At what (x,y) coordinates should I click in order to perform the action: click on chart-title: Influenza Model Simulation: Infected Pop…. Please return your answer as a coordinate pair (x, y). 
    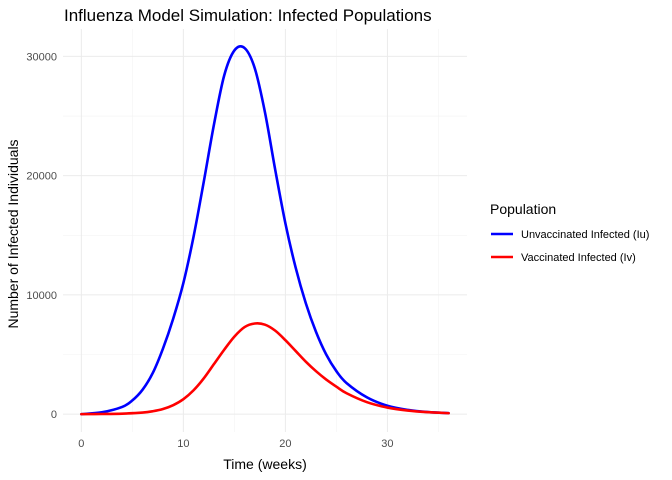
    Looking at the image, I should click on (248, 15).